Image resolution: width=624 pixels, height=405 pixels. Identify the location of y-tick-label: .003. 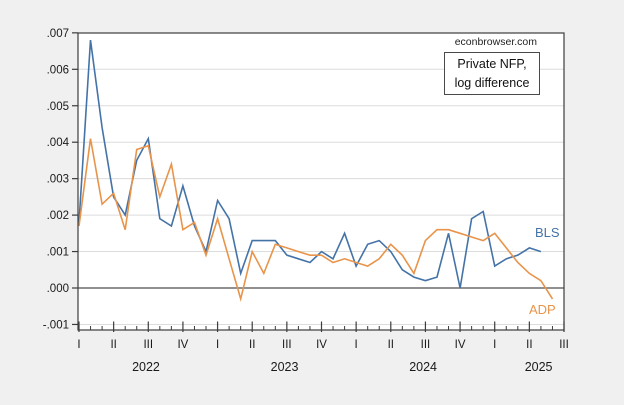
(58, 180).